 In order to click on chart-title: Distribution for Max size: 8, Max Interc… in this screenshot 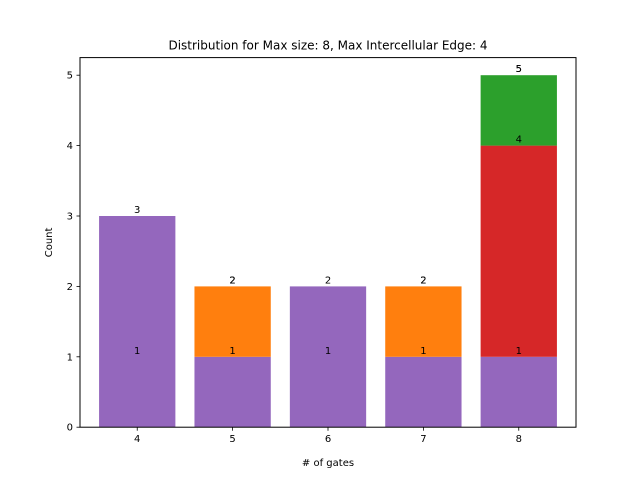, I will do `click(327, 46)`.